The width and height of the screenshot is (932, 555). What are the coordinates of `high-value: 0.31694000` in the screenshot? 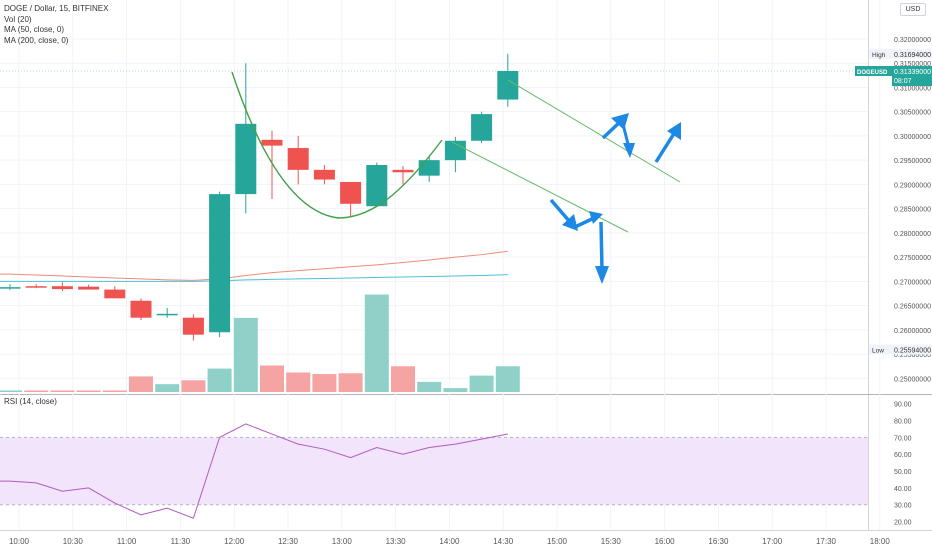 It's located at (912, 55).